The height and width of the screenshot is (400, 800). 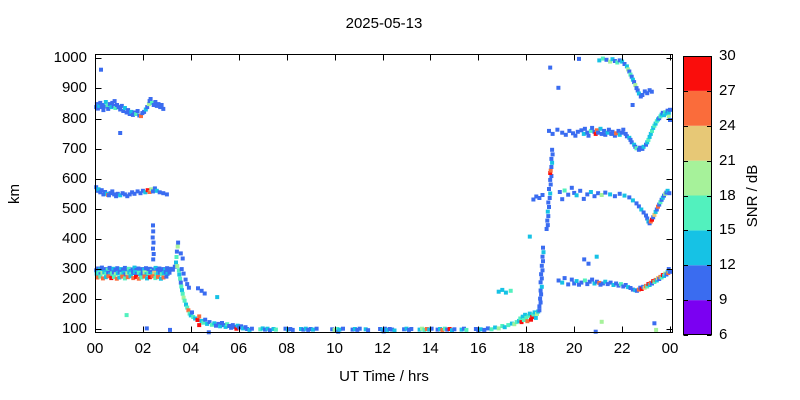 What do you see at coordinates (526, 348) in the screenshot?
I see `x-tick-label: 18` at bounding box center [526, 348].